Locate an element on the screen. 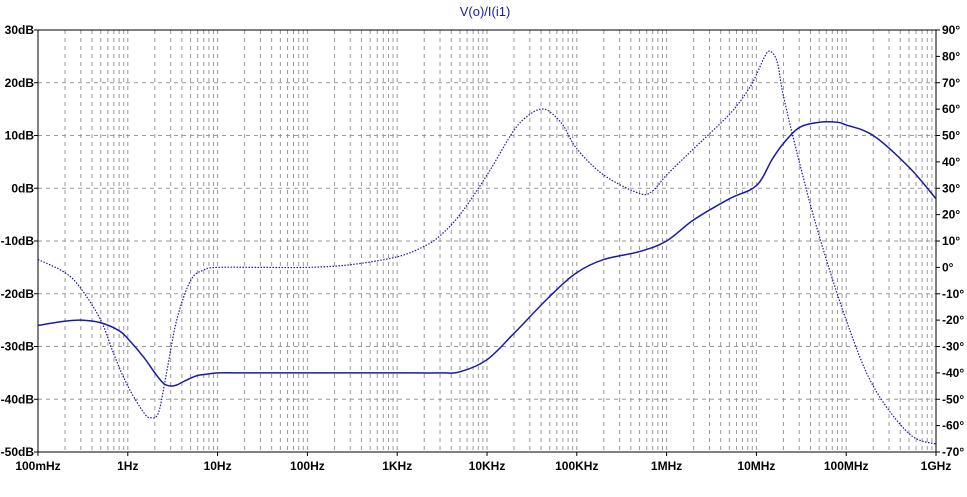  y-right-tick-label: 80° is located at coordinates (951, 56).